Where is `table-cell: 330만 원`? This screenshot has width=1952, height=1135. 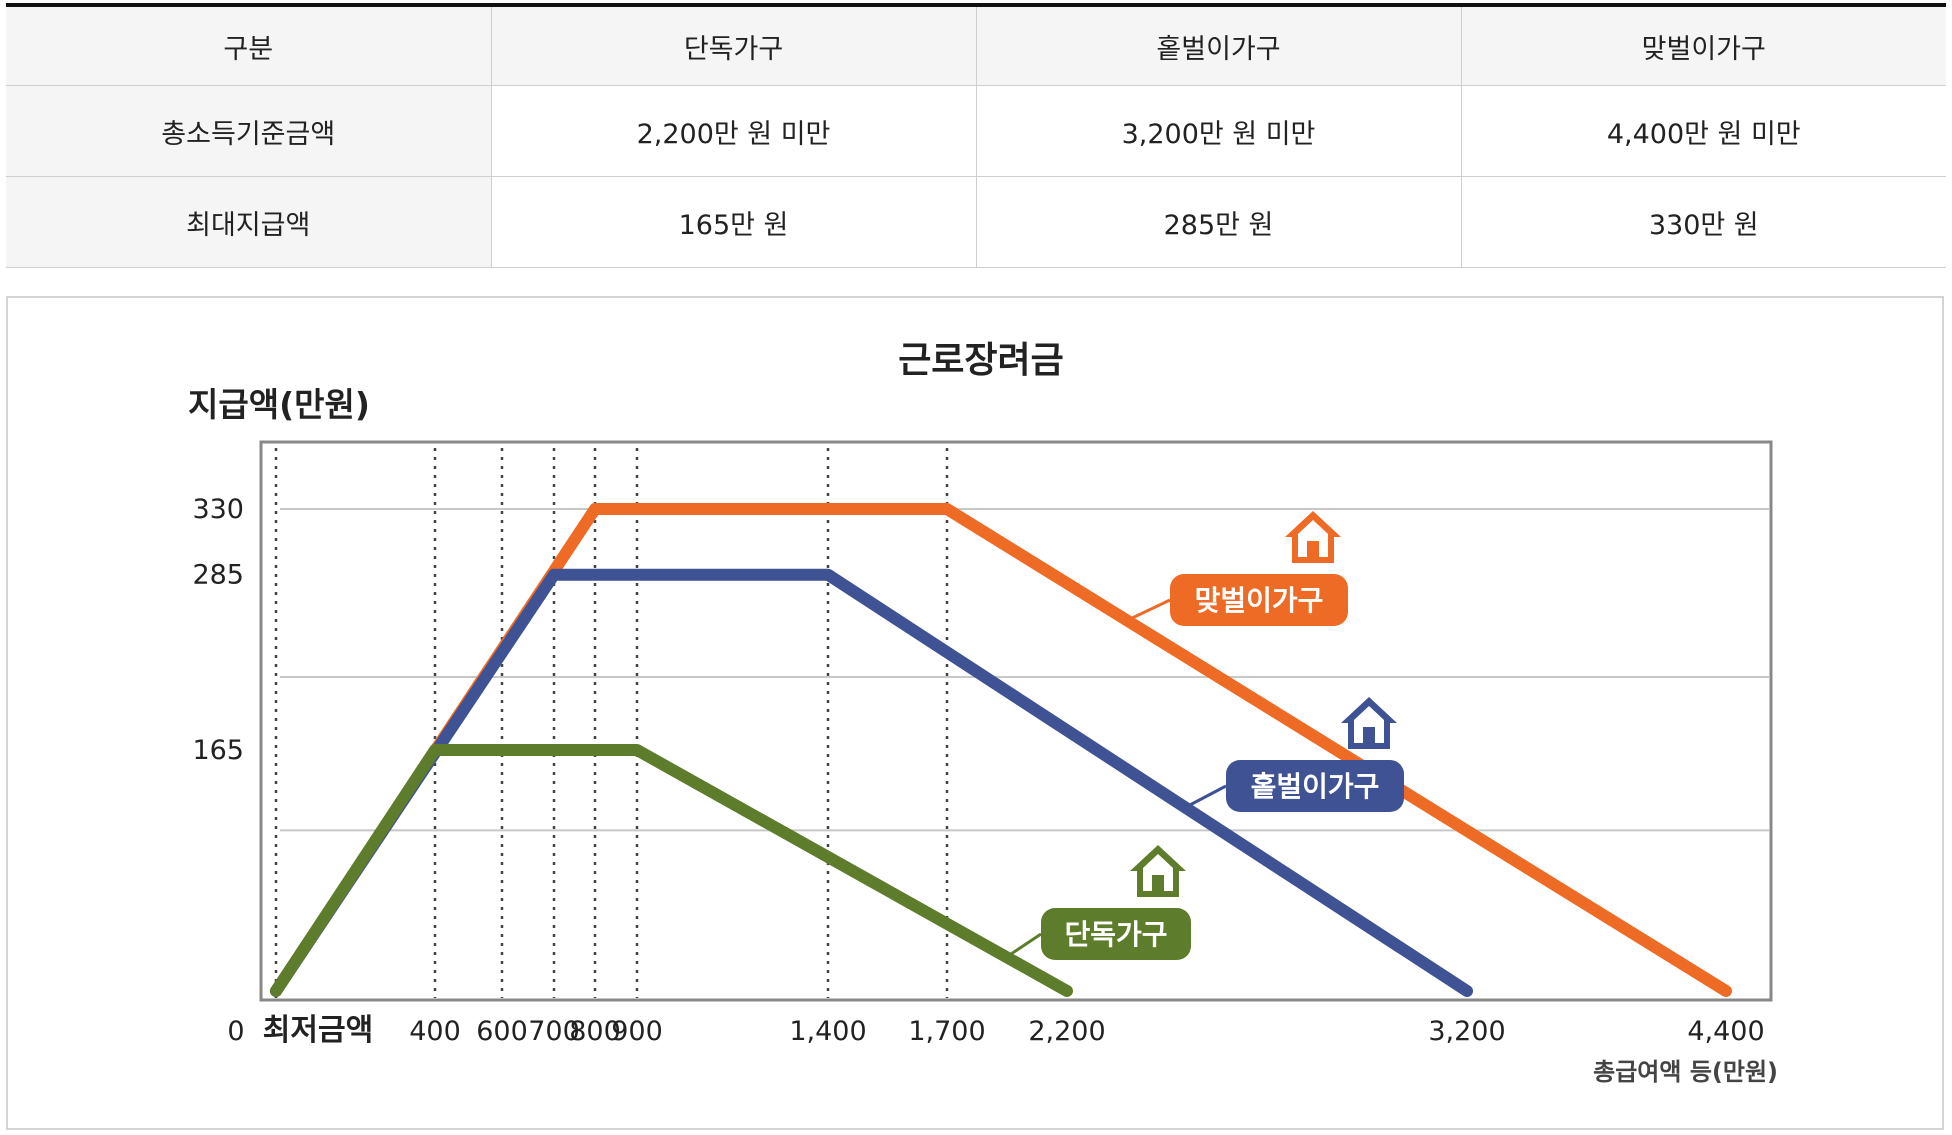 table-cell: 330만 원 is located at coordinates (1703, 222).